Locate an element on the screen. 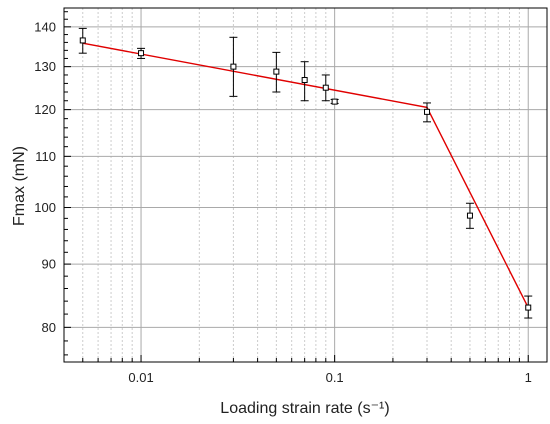 This screenshot has height=424, width=550. y-tick-label: 90 is located at coordinates (49, 264).